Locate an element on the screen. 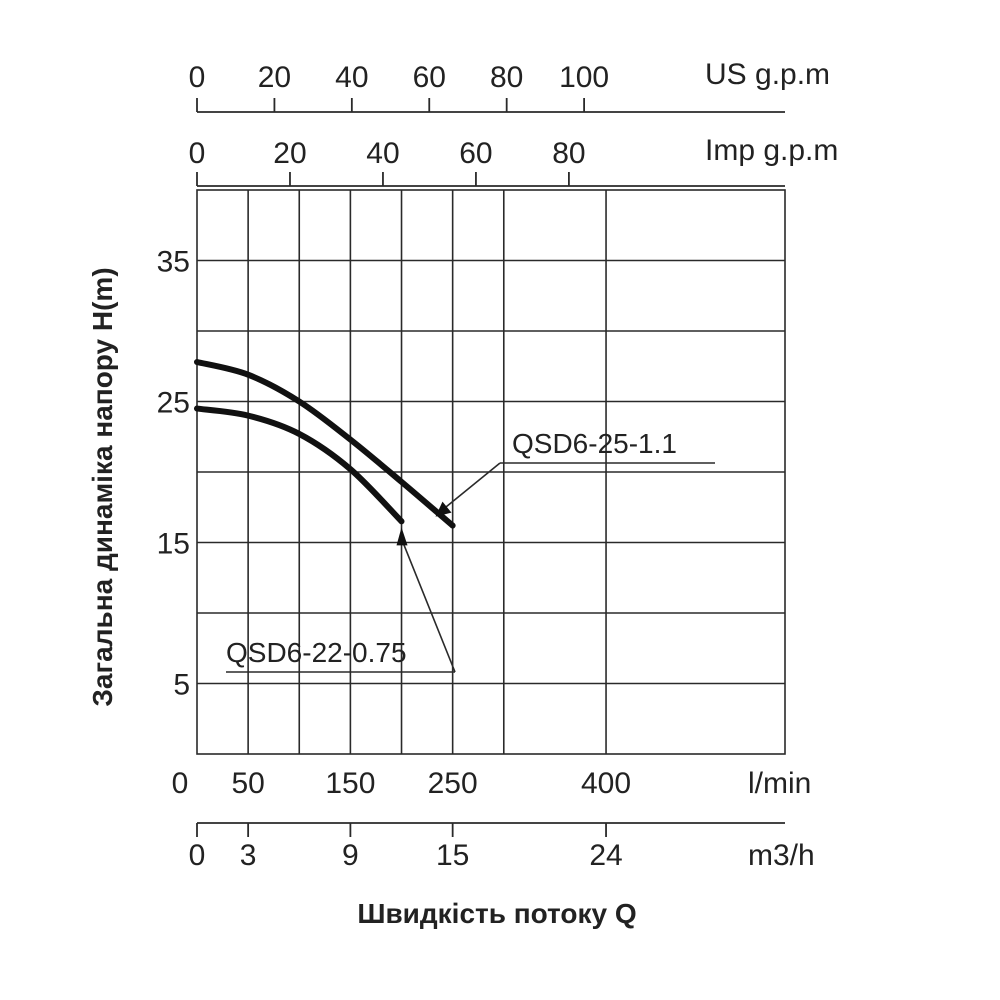 The width and height of the screenshot is (1000, 1000). callout-label-0: QSD6-25-1.1 is located at coordinates (594, 443).